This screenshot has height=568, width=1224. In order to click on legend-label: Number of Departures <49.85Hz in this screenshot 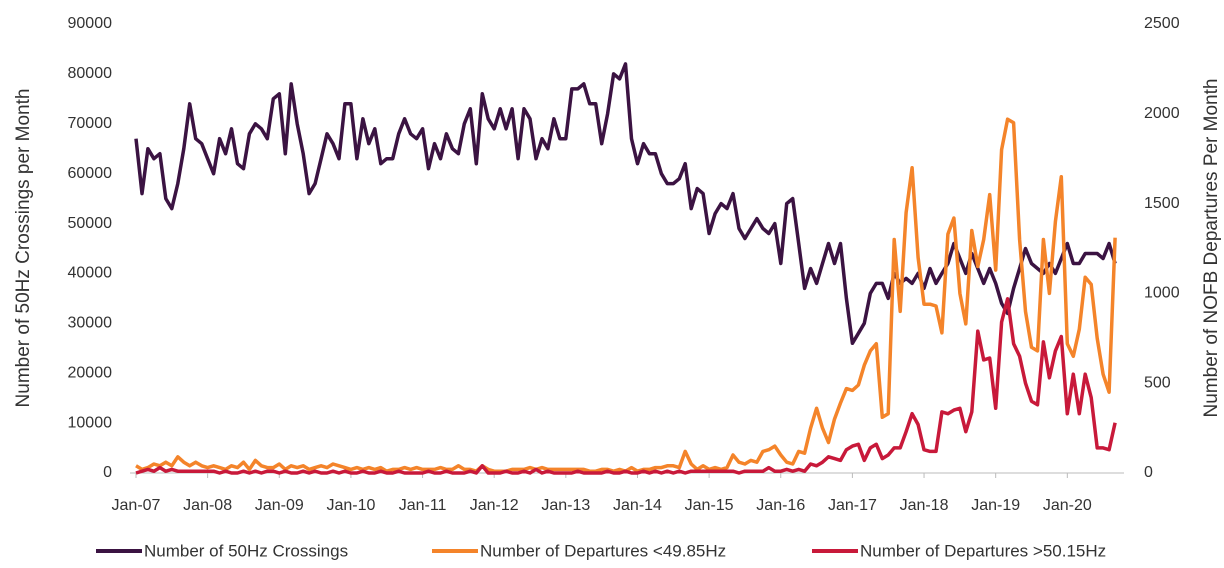, I will do `click(603, 550)`.